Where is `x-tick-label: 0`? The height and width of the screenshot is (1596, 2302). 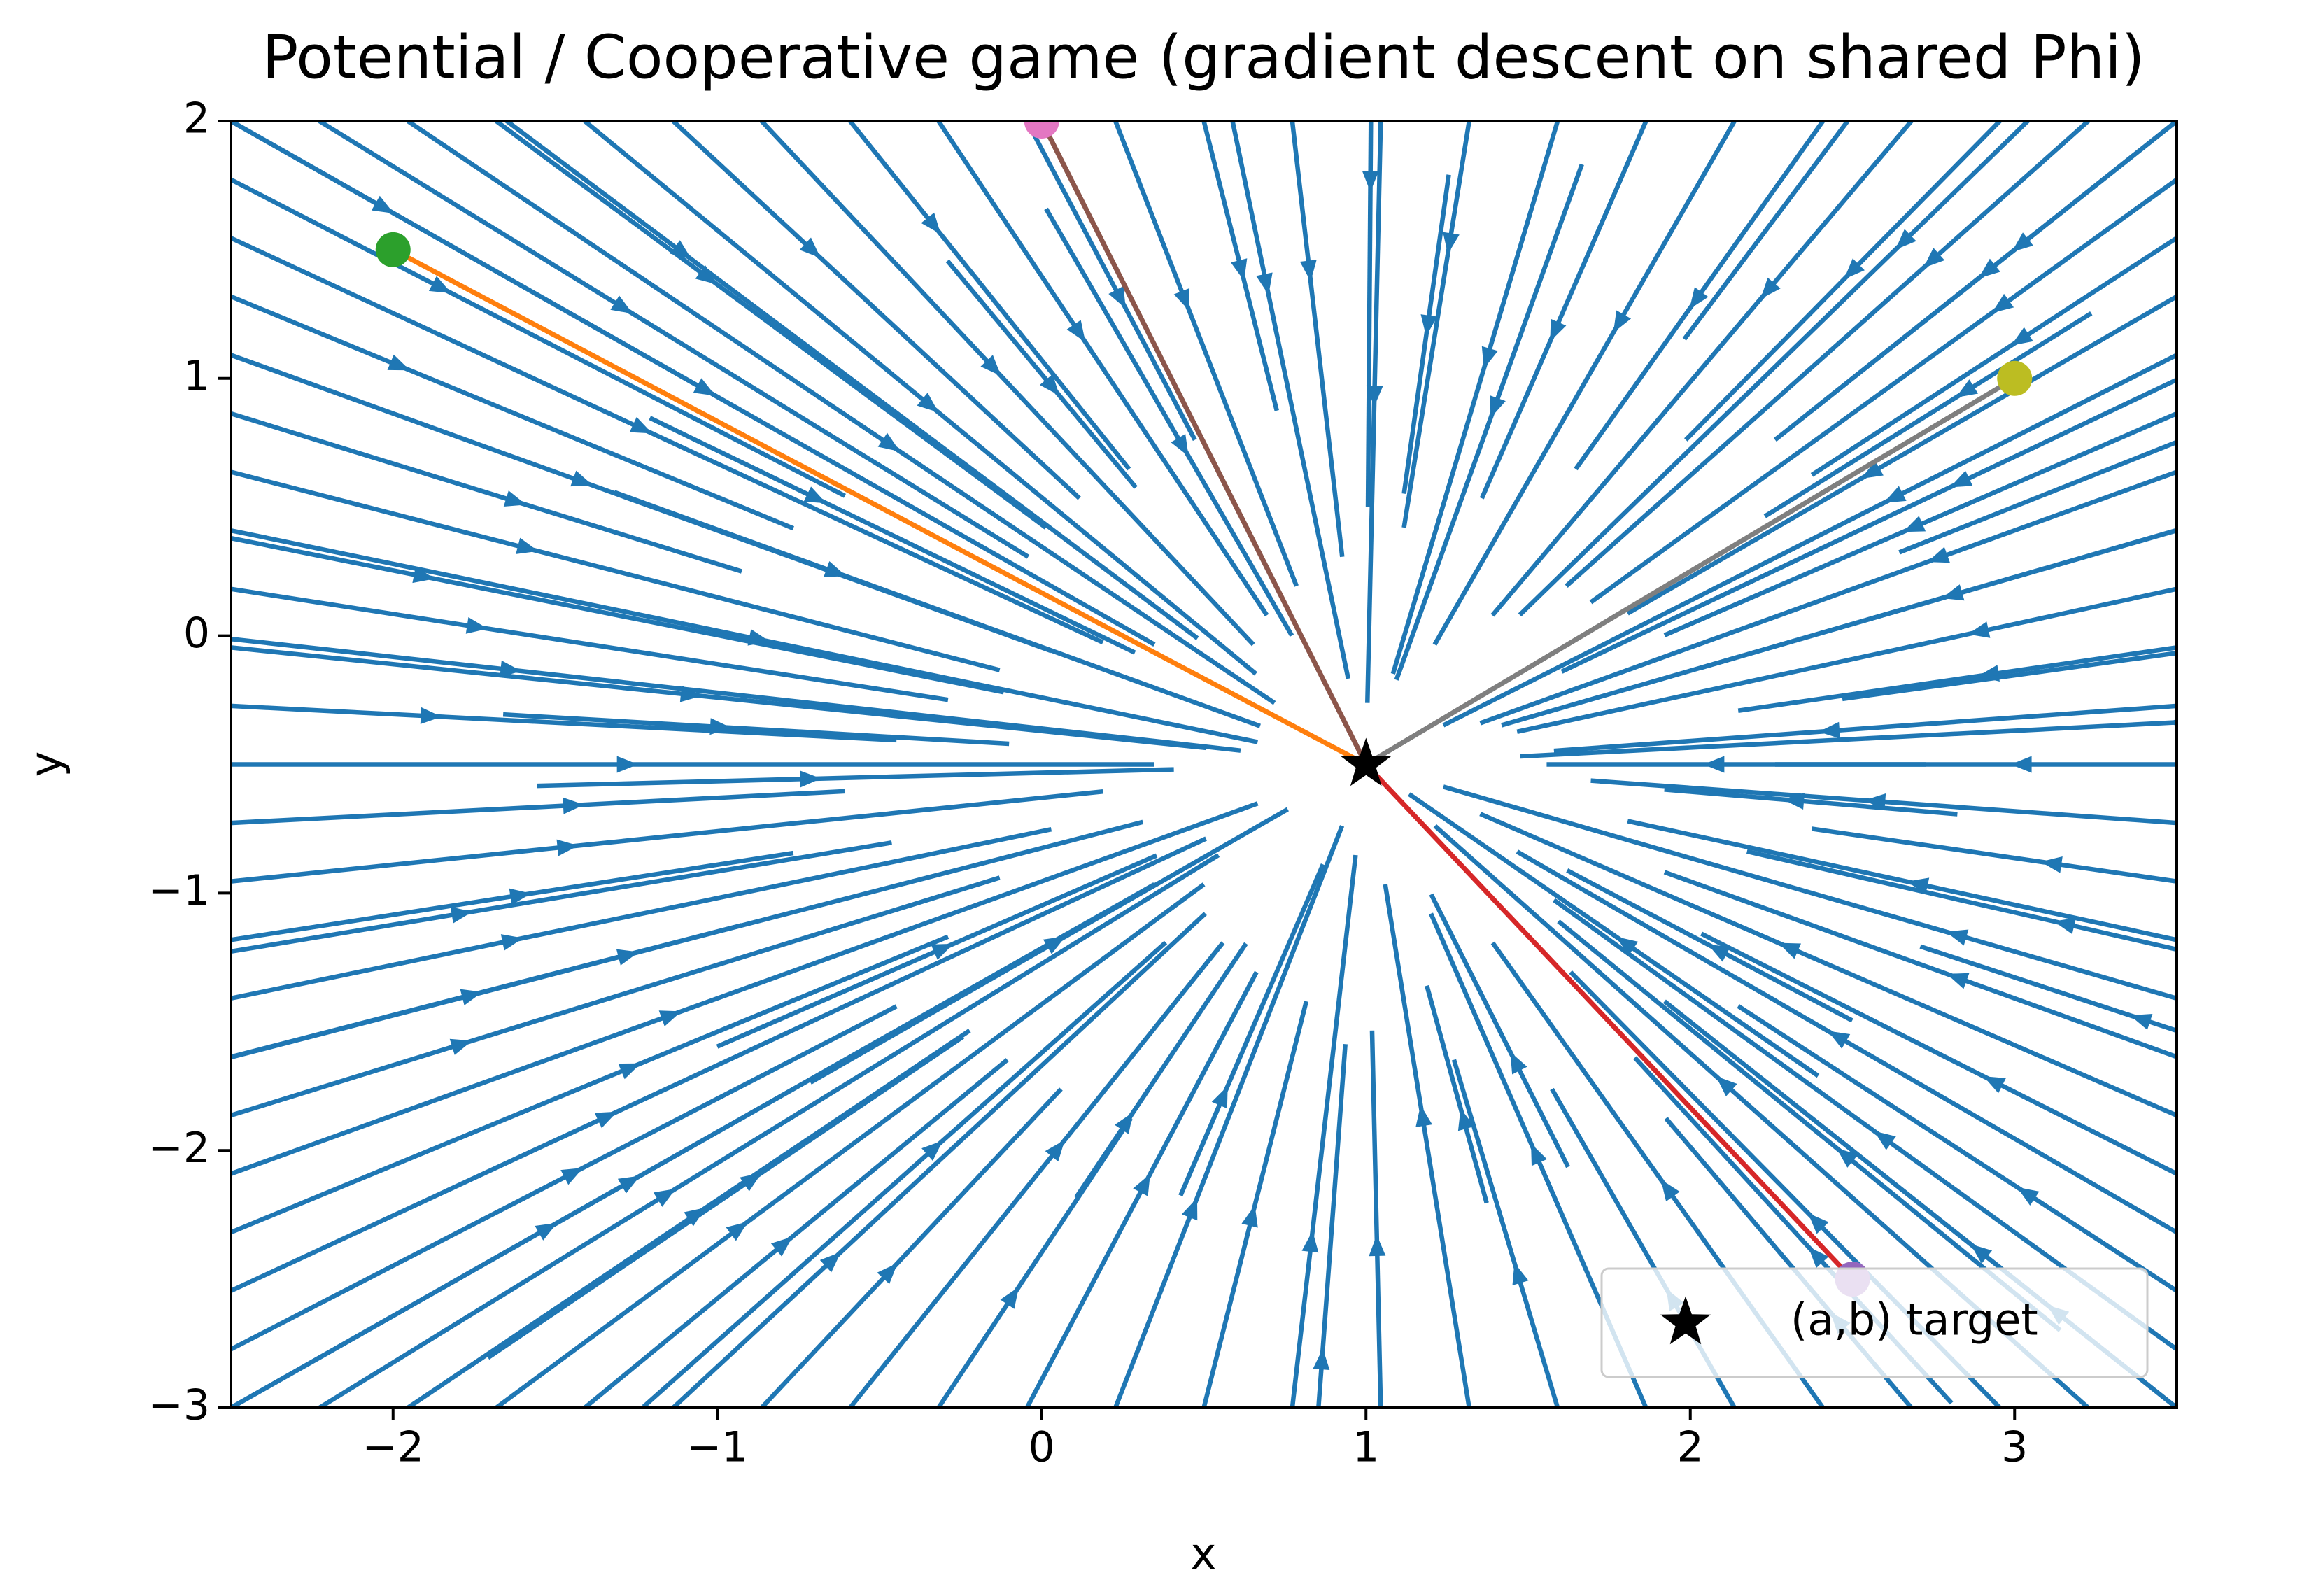 x-tick-label: 0 is located at coordinates (1042, 1447).